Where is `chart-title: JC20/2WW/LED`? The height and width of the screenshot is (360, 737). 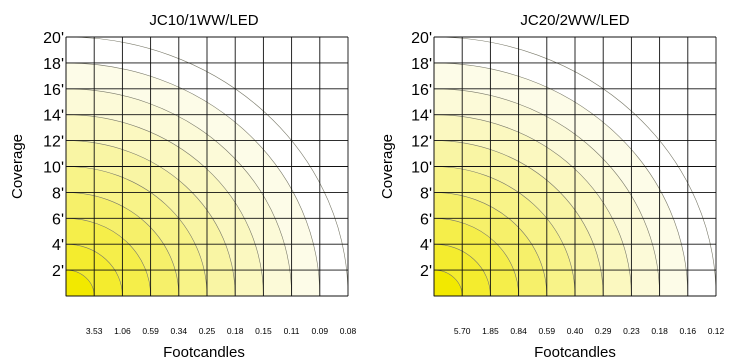 chart-title: JC20/2WW/LED is located at coordinates (574, 20).